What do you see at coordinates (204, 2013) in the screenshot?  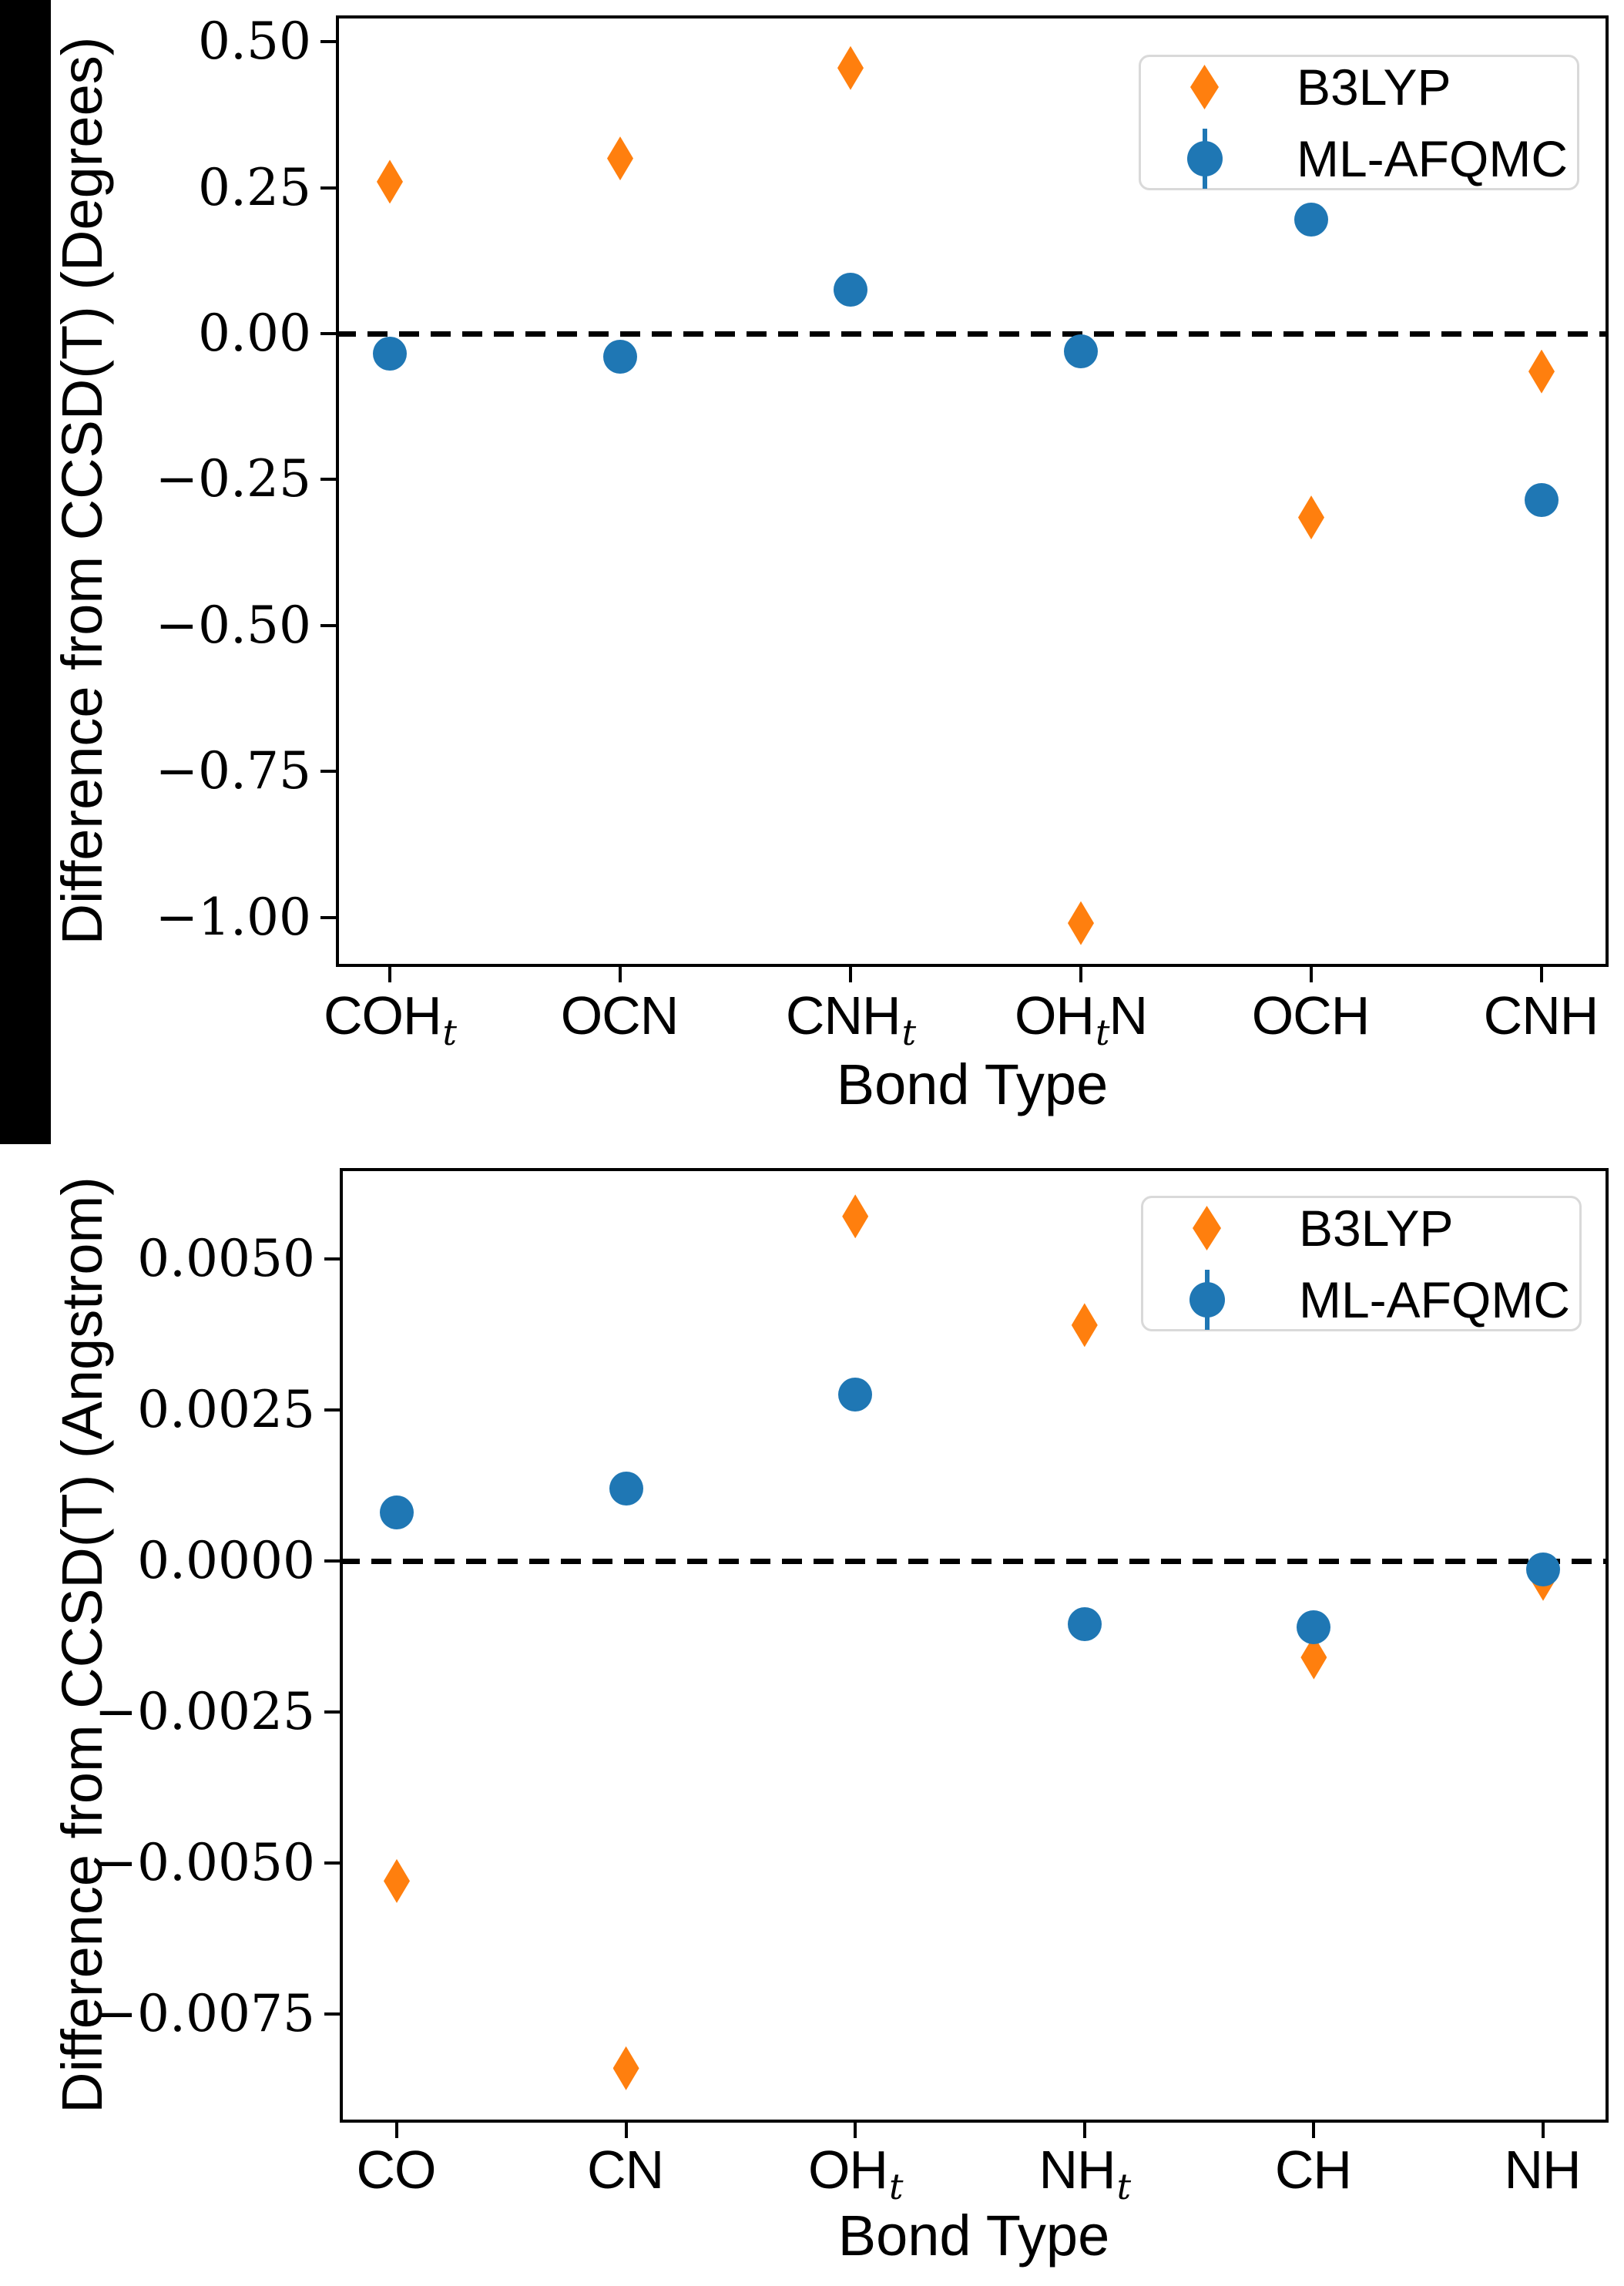 I see `y-tick-label: −0.0075` at bounding box center [204, 2013].